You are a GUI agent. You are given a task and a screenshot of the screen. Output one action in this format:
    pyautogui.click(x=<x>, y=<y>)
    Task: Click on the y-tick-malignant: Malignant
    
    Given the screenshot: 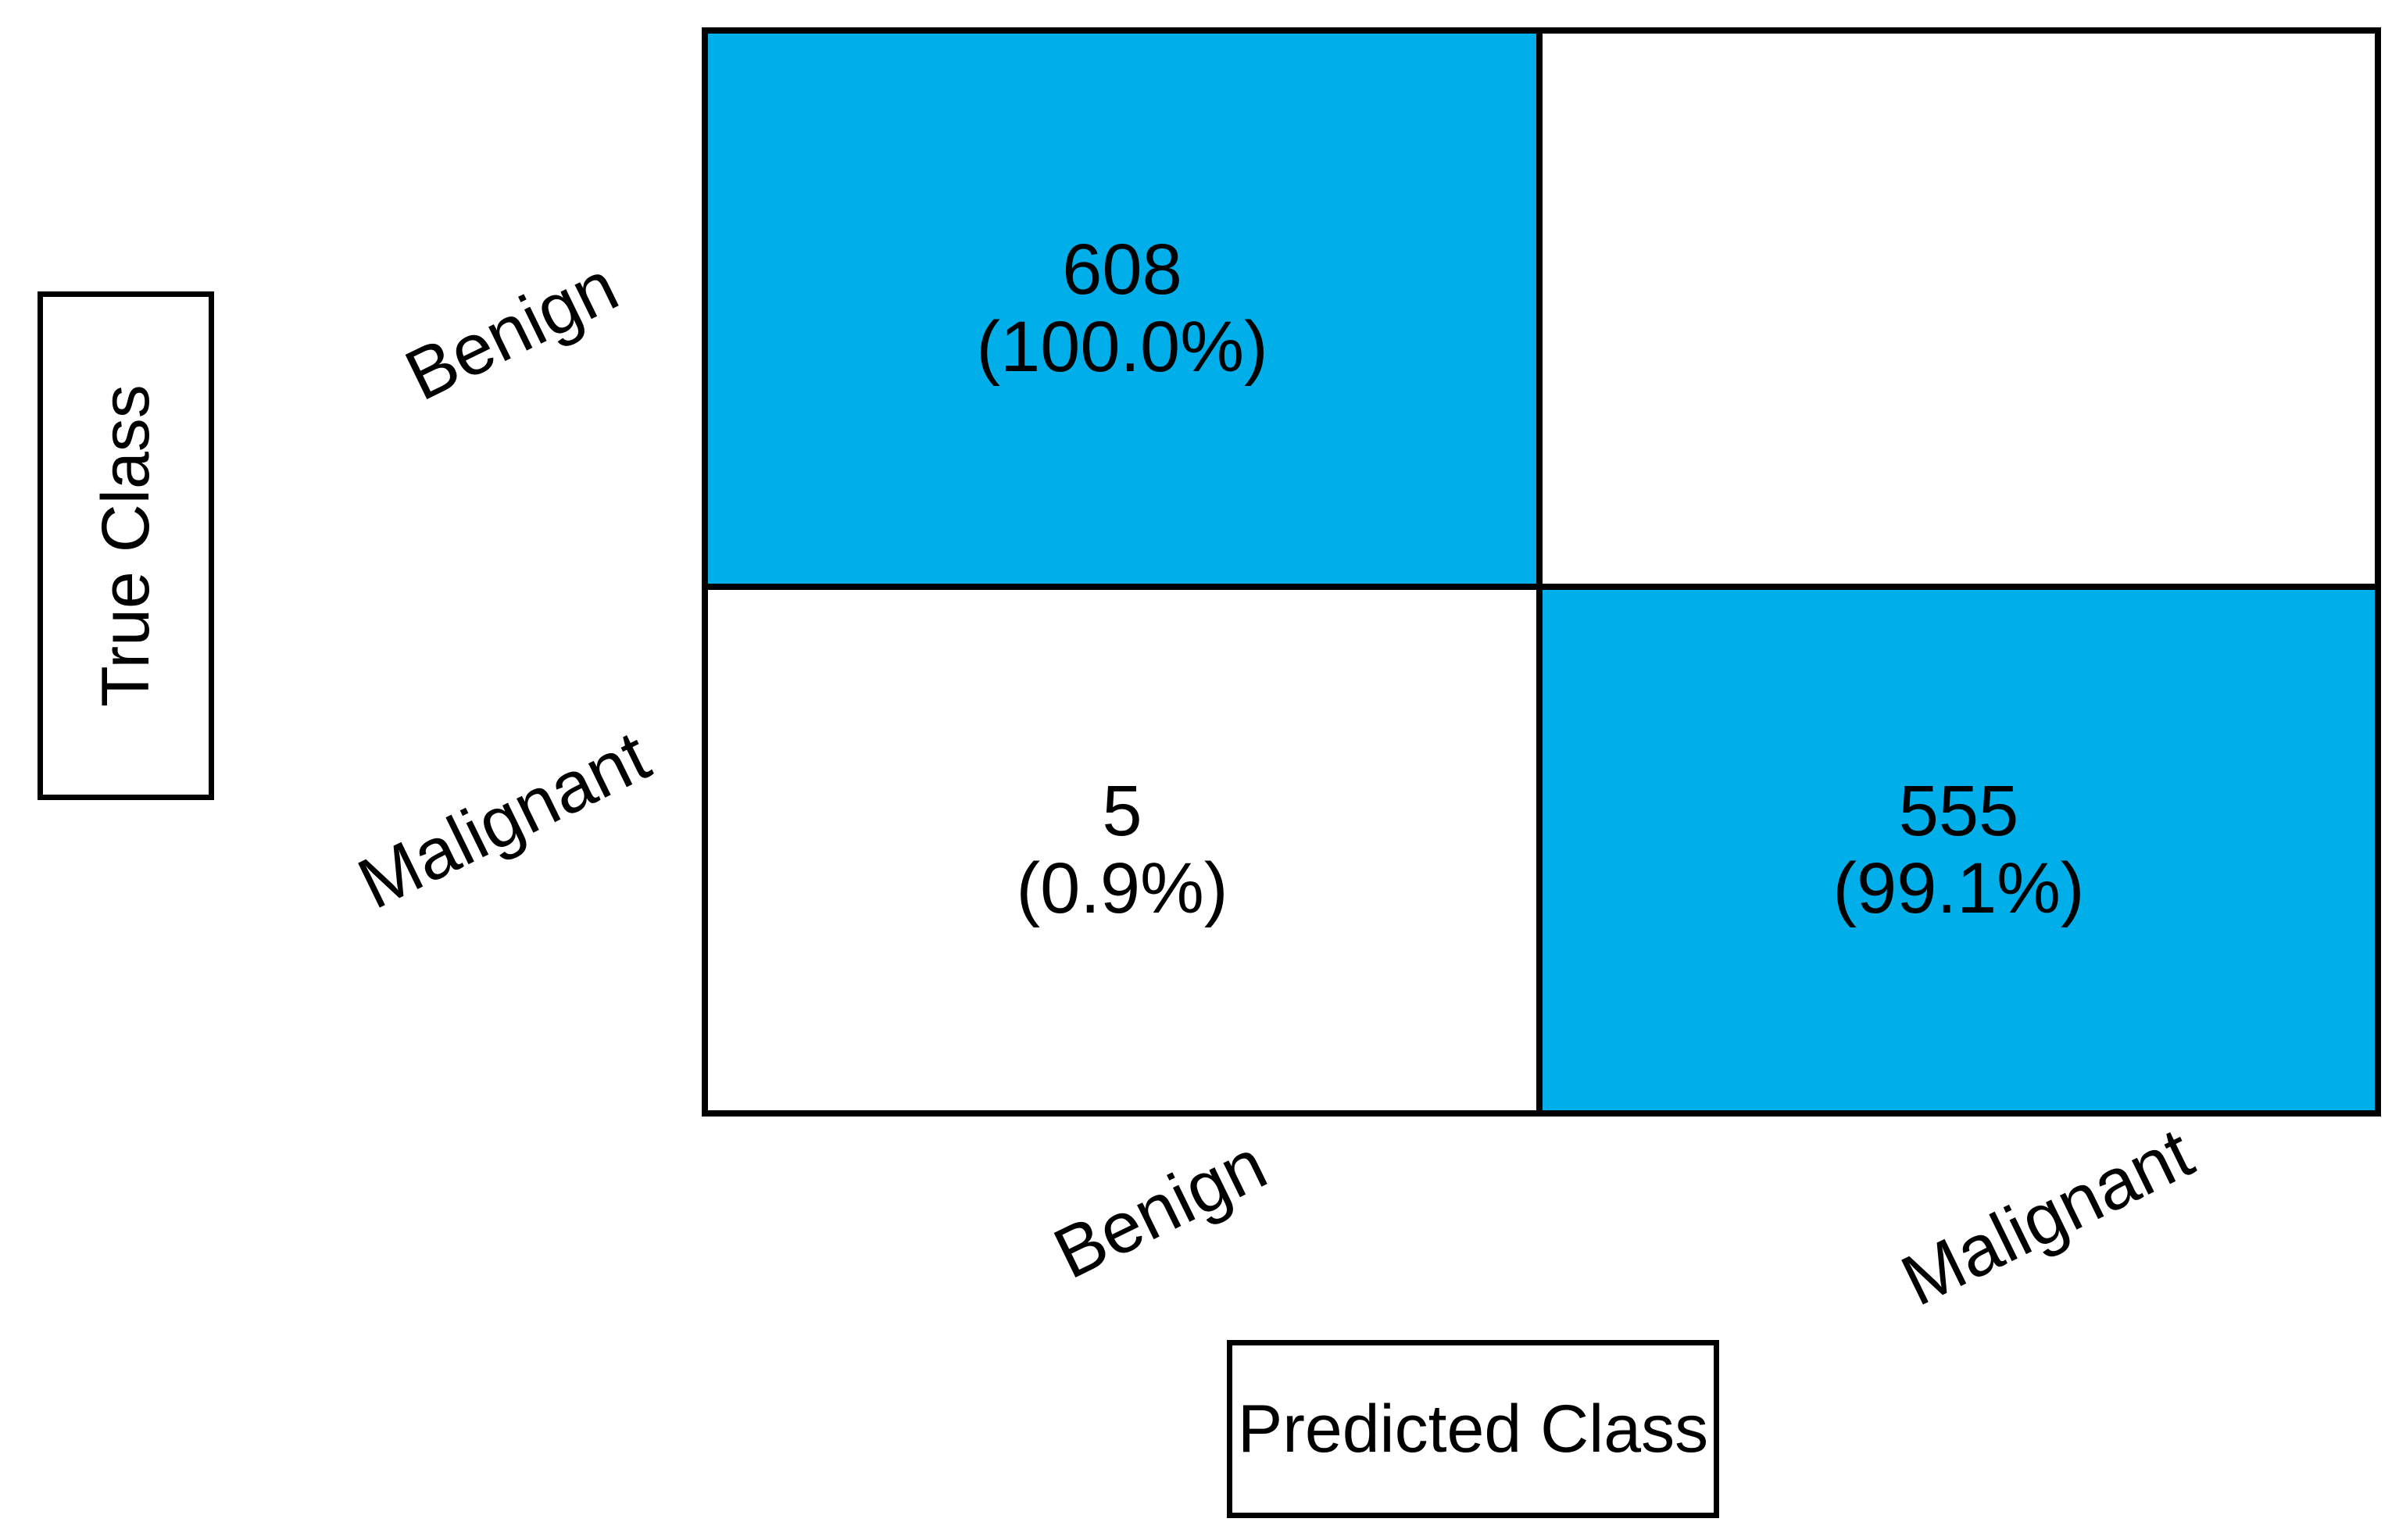 What is the action you would take?
    pyautogui.click(x=504, y=820)
    